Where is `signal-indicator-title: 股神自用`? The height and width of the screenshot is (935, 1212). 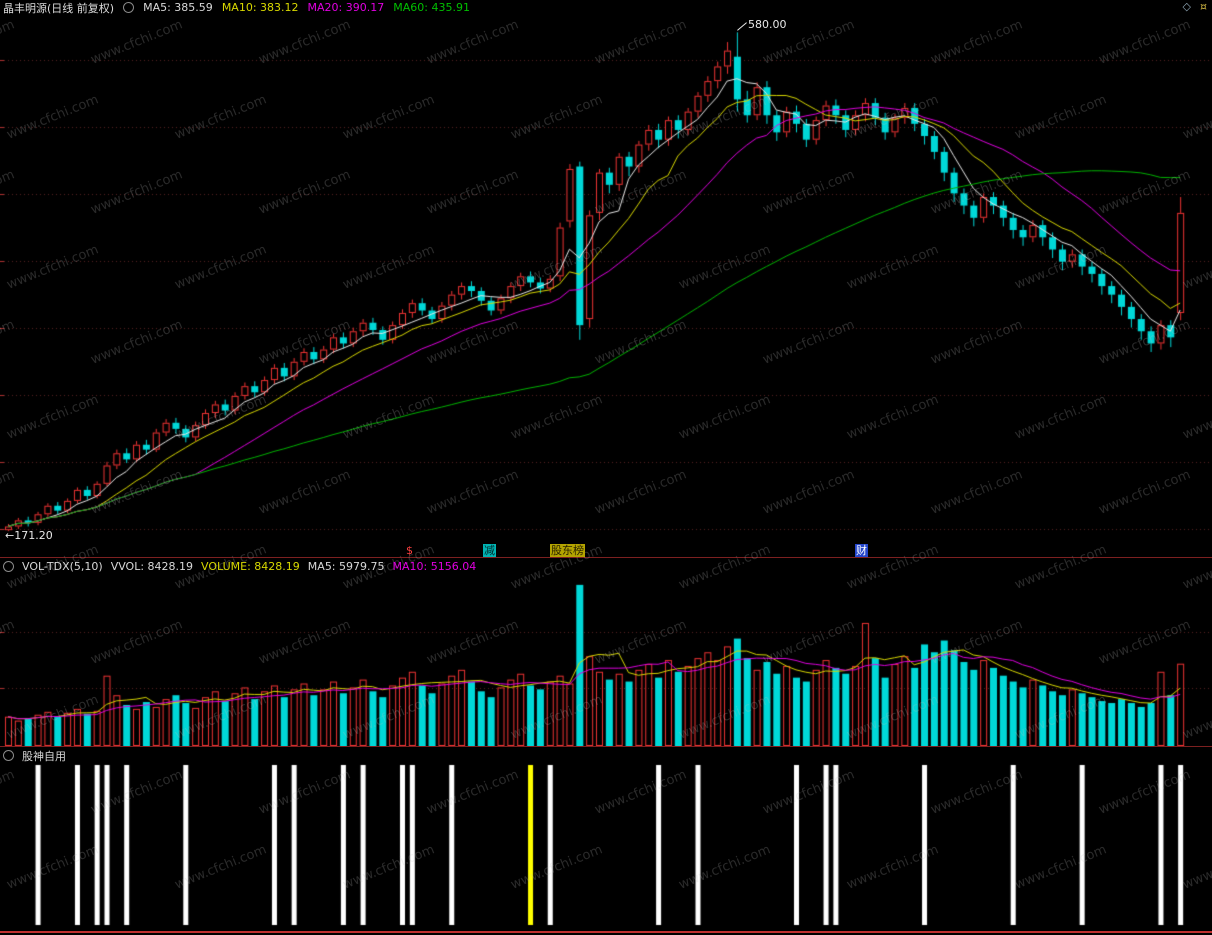
signal-indicator-title: 股神自用 is located at coordinates (44, 756).